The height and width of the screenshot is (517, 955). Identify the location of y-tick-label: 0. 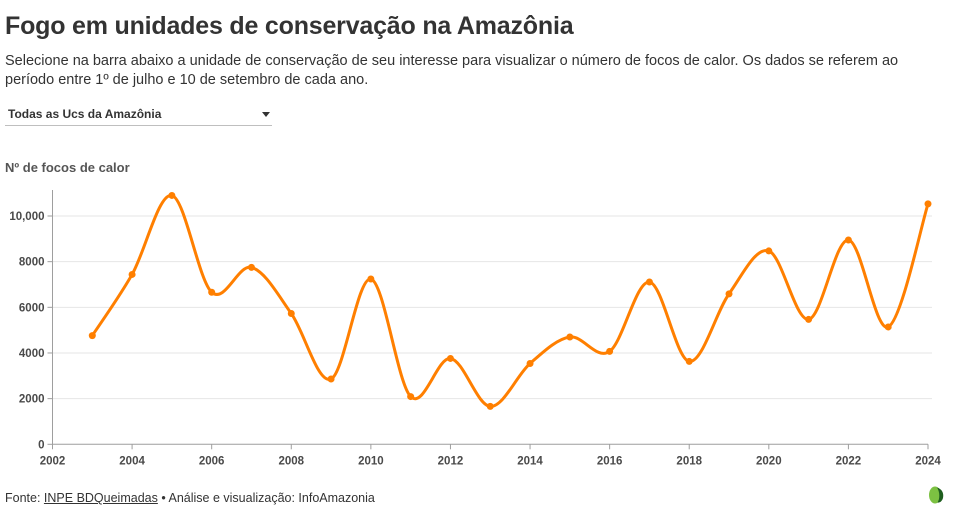
(41, 445).